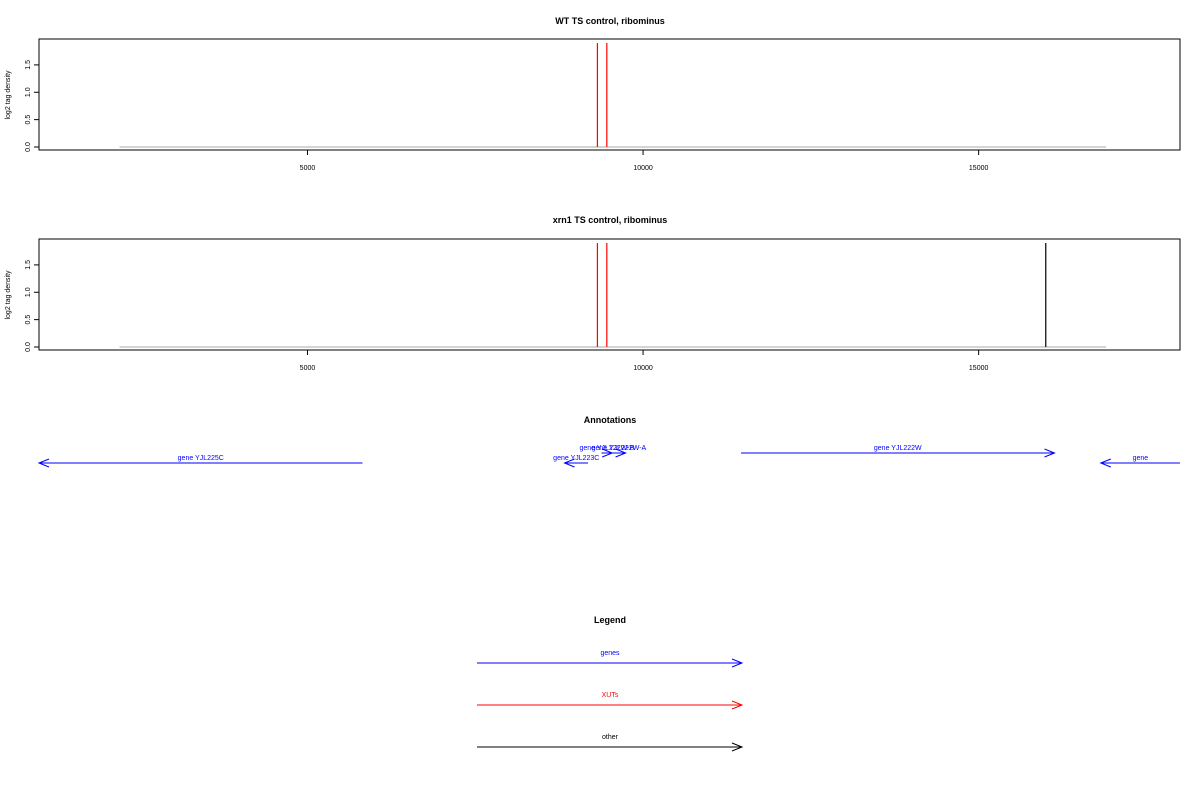 The width and height of the screenshot is (1200, 800). Describe the element at coordinates (610, 620) in the screenshot. I see `legend-title: Legend` at that location.